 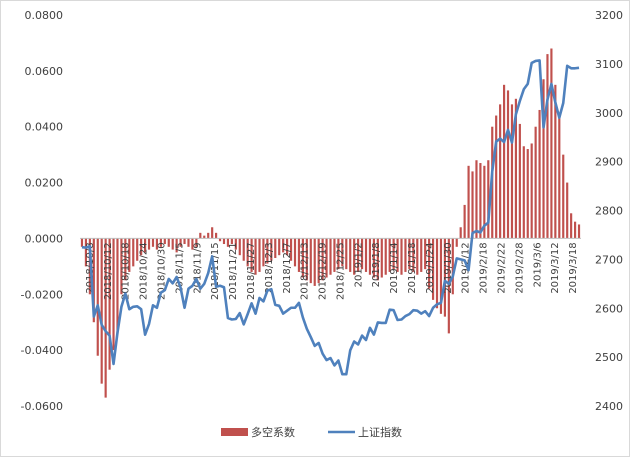 I want to click on x-tick-label: 2018/10/30, so click(x=162, y=271).